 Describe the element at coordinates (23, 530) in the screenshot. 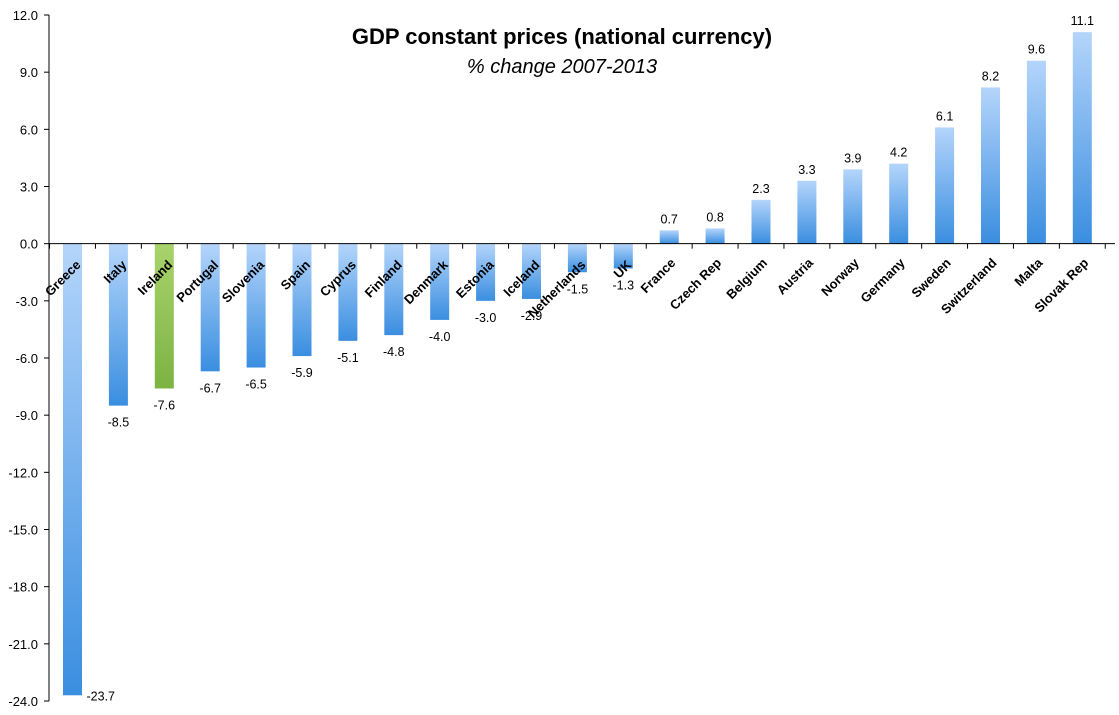

I see `y-tick-label: -15.0` at that location.